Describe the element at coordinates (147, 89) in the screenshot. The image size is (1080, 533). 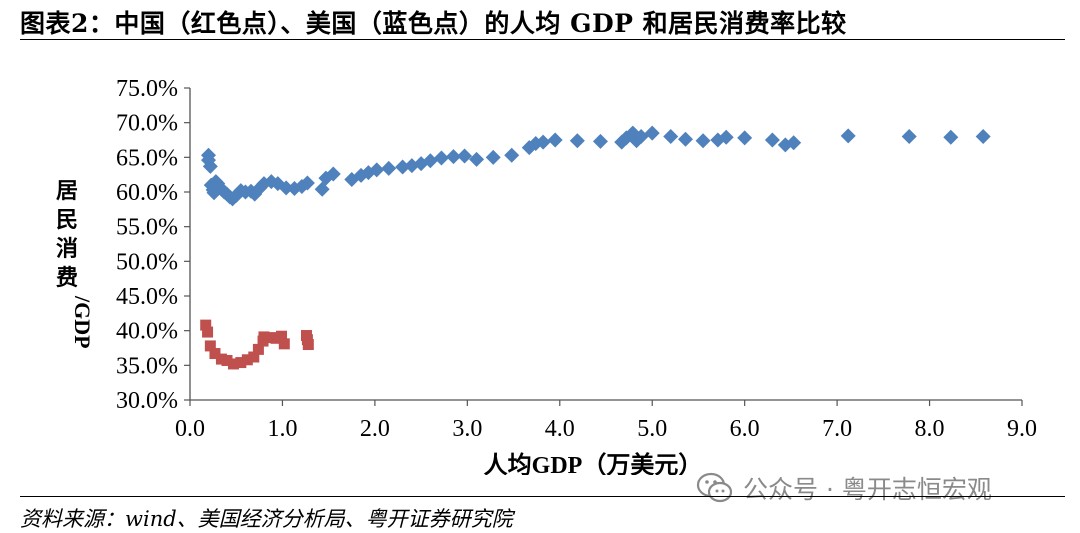
I see `y-tick-label: 75.0%` at that location.